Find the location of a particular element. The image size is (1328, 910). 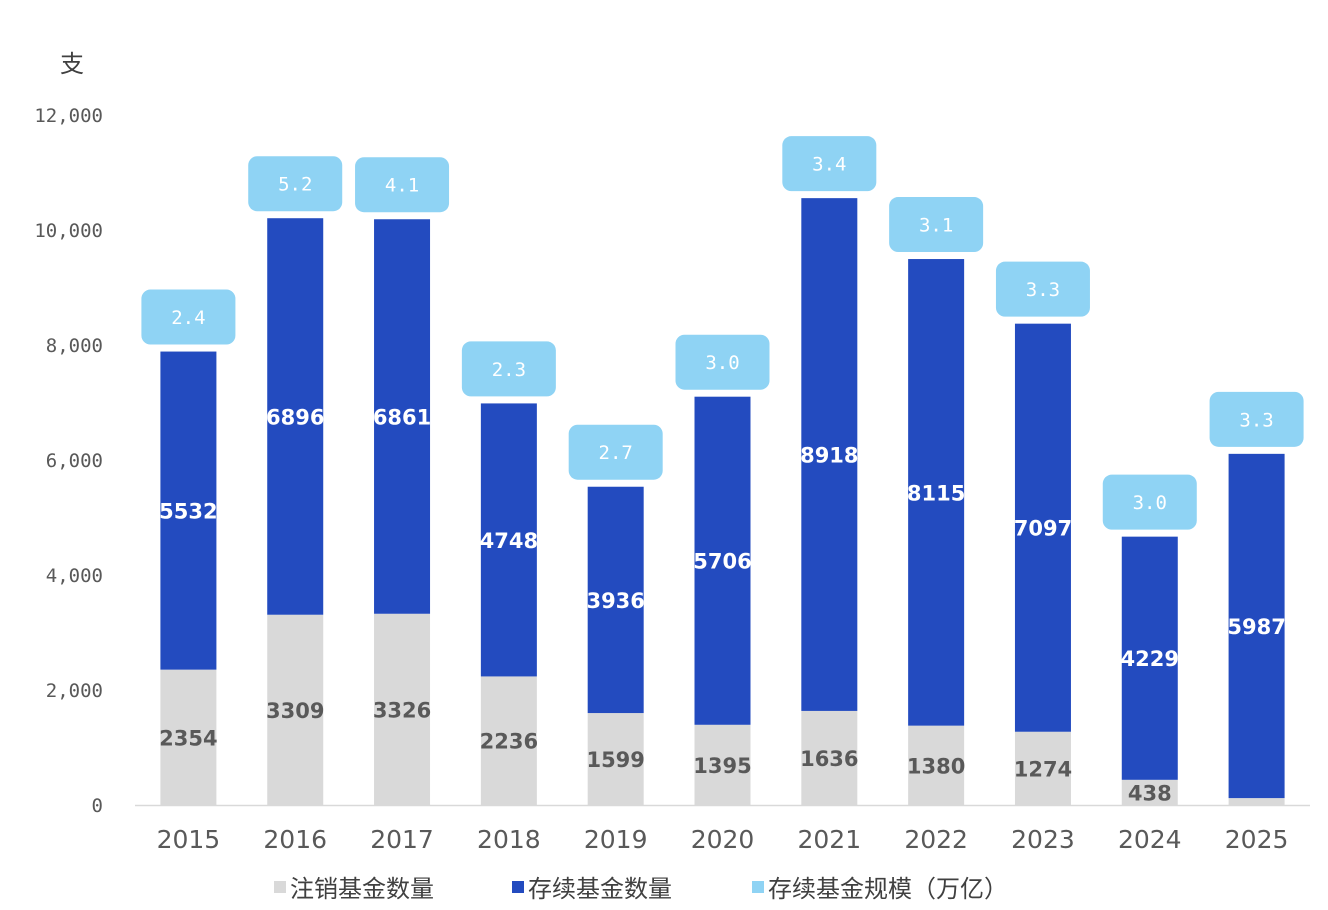

bar-cancelled-2019 is located at coordinates (615, 759).